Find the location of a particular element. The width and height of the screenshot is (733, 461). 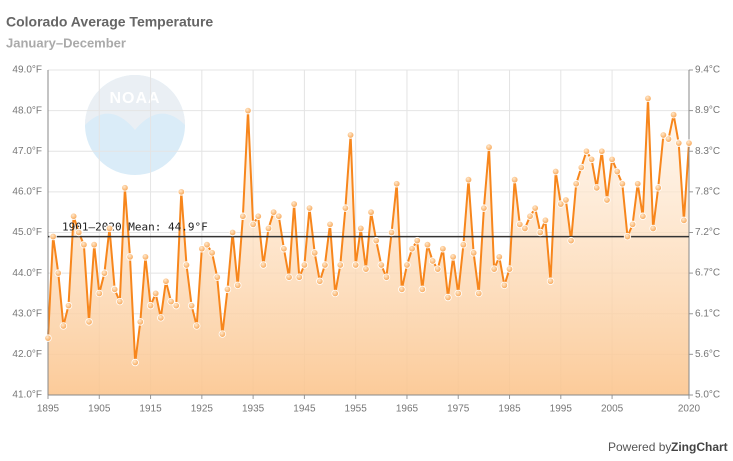

logo-bird is located at coordinates (135, 102).